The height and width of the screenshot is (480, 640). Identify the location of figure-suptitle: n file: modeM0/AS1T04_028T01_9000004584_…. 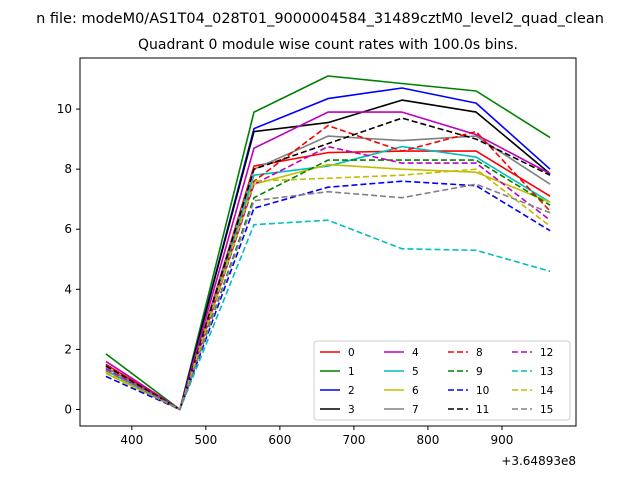
(320, 19).